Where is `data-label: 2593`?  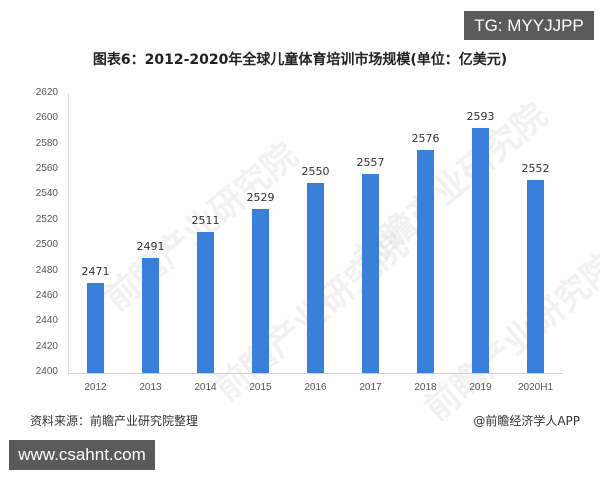 data-label: 2593 is located at coordinates (480, 117).